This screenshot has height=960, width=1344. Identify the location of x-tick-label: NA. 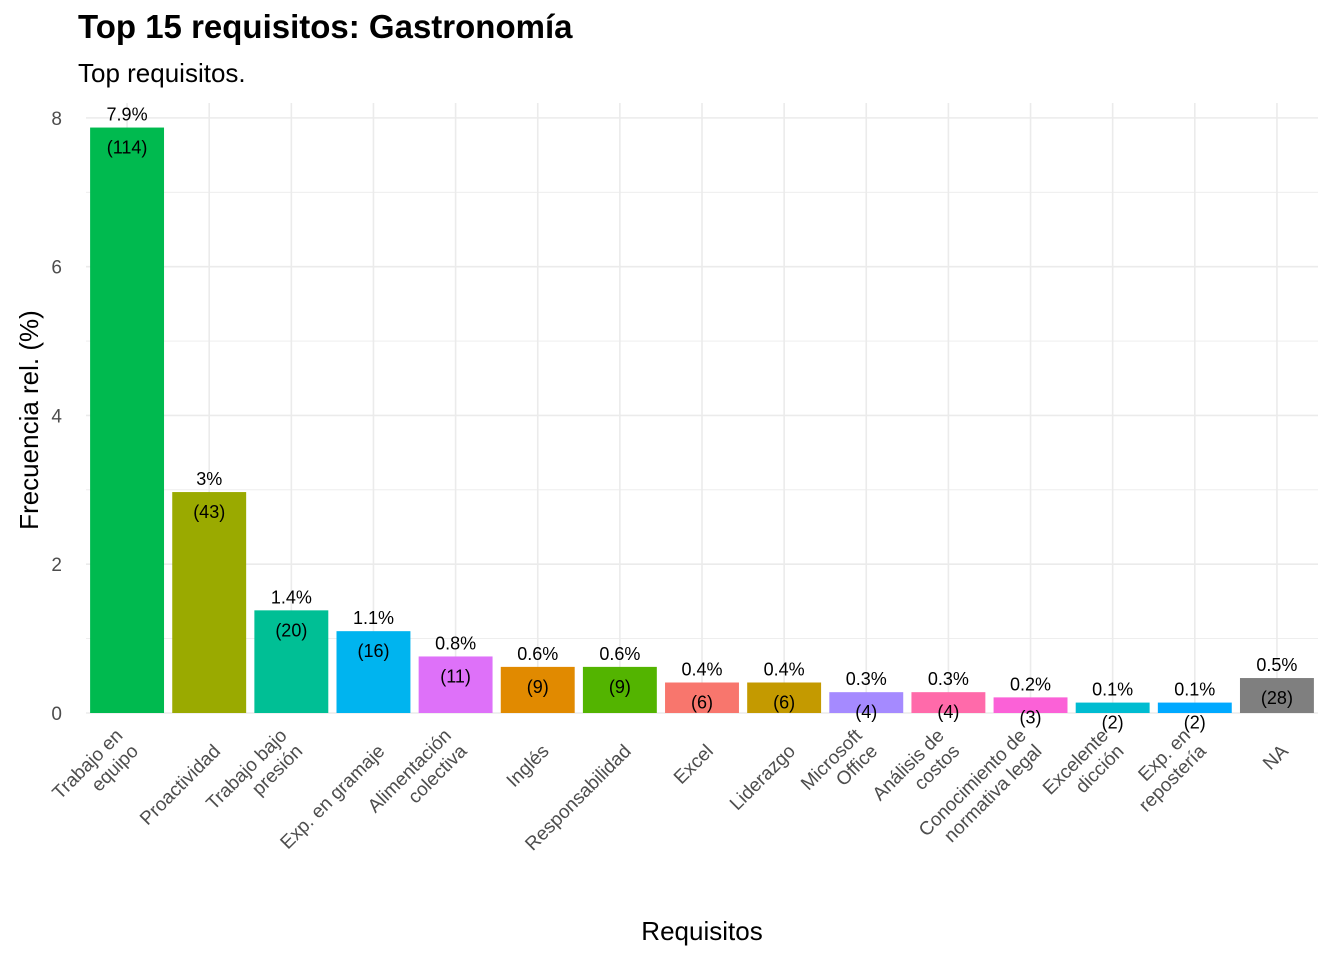
(1276, 758).